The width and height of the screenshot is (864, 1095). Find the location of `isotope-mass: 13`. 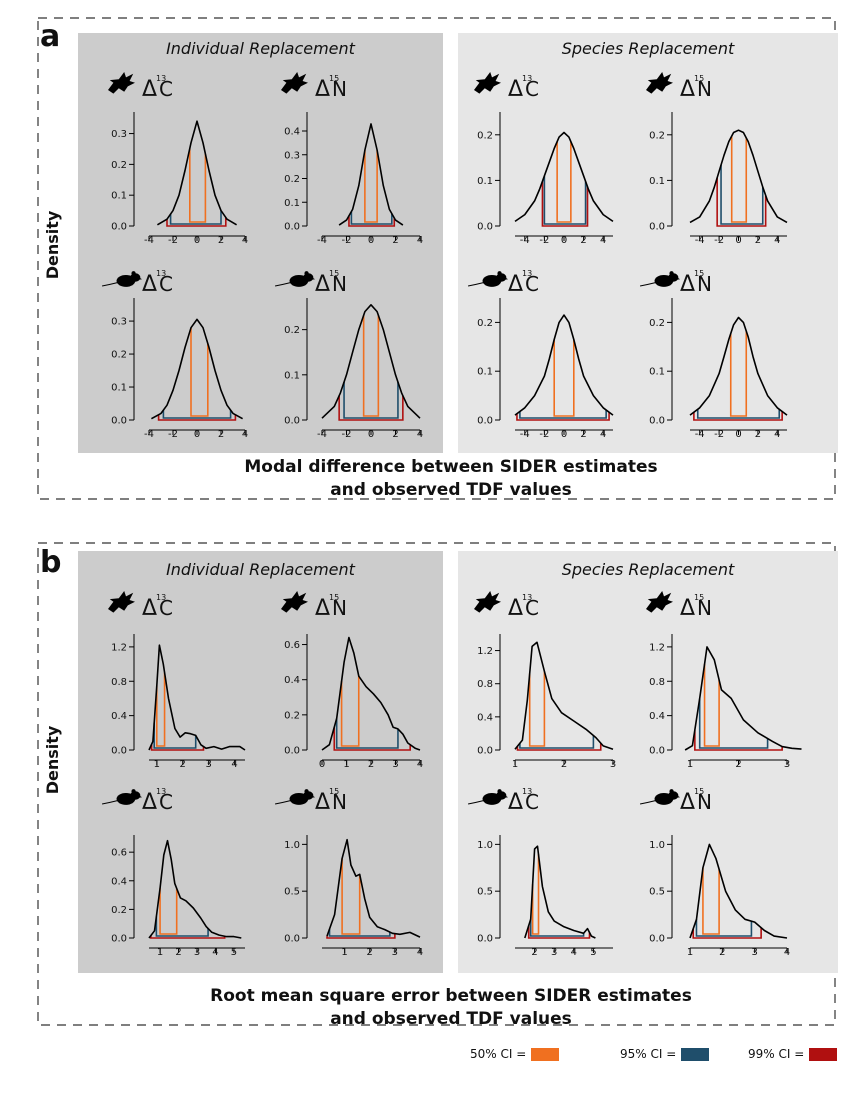

isotope-mass: 13 is located at coordinates (527, 597).